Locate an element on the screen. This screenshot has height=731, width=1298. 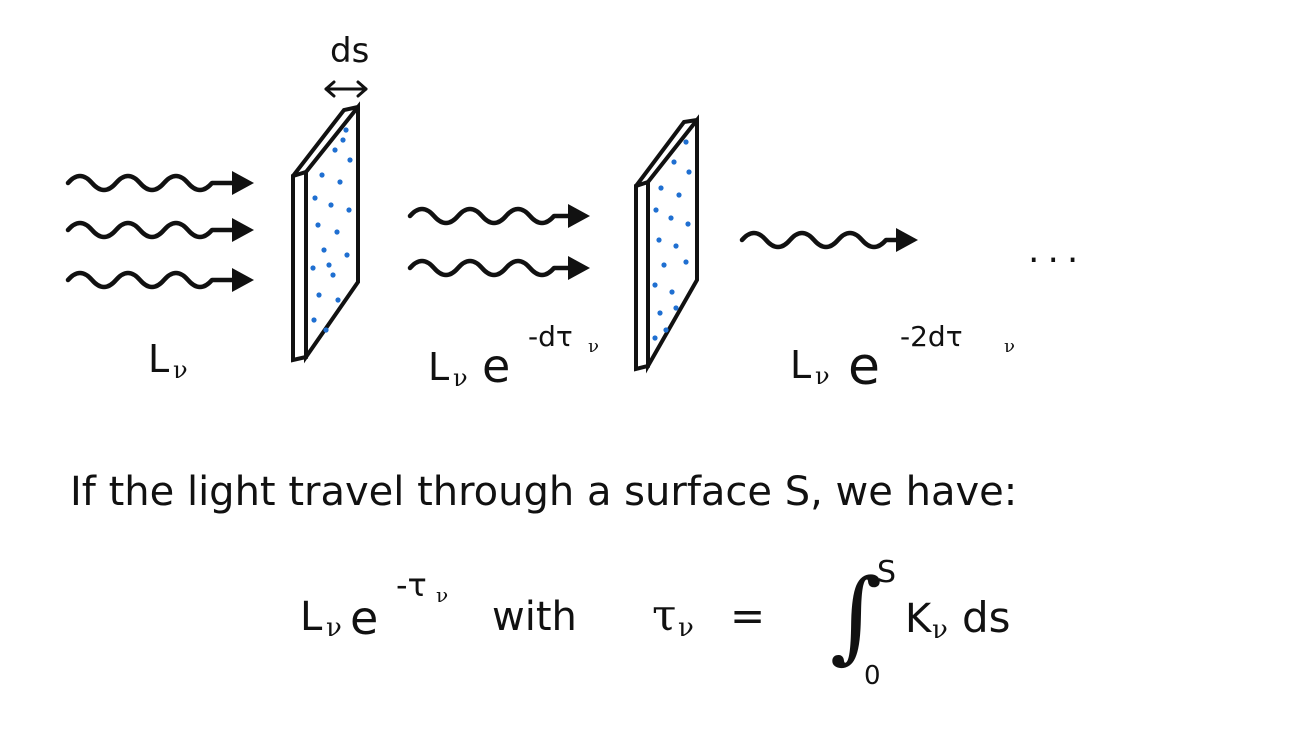
formula-upper-limit: S is located at coordinates (886, 572).